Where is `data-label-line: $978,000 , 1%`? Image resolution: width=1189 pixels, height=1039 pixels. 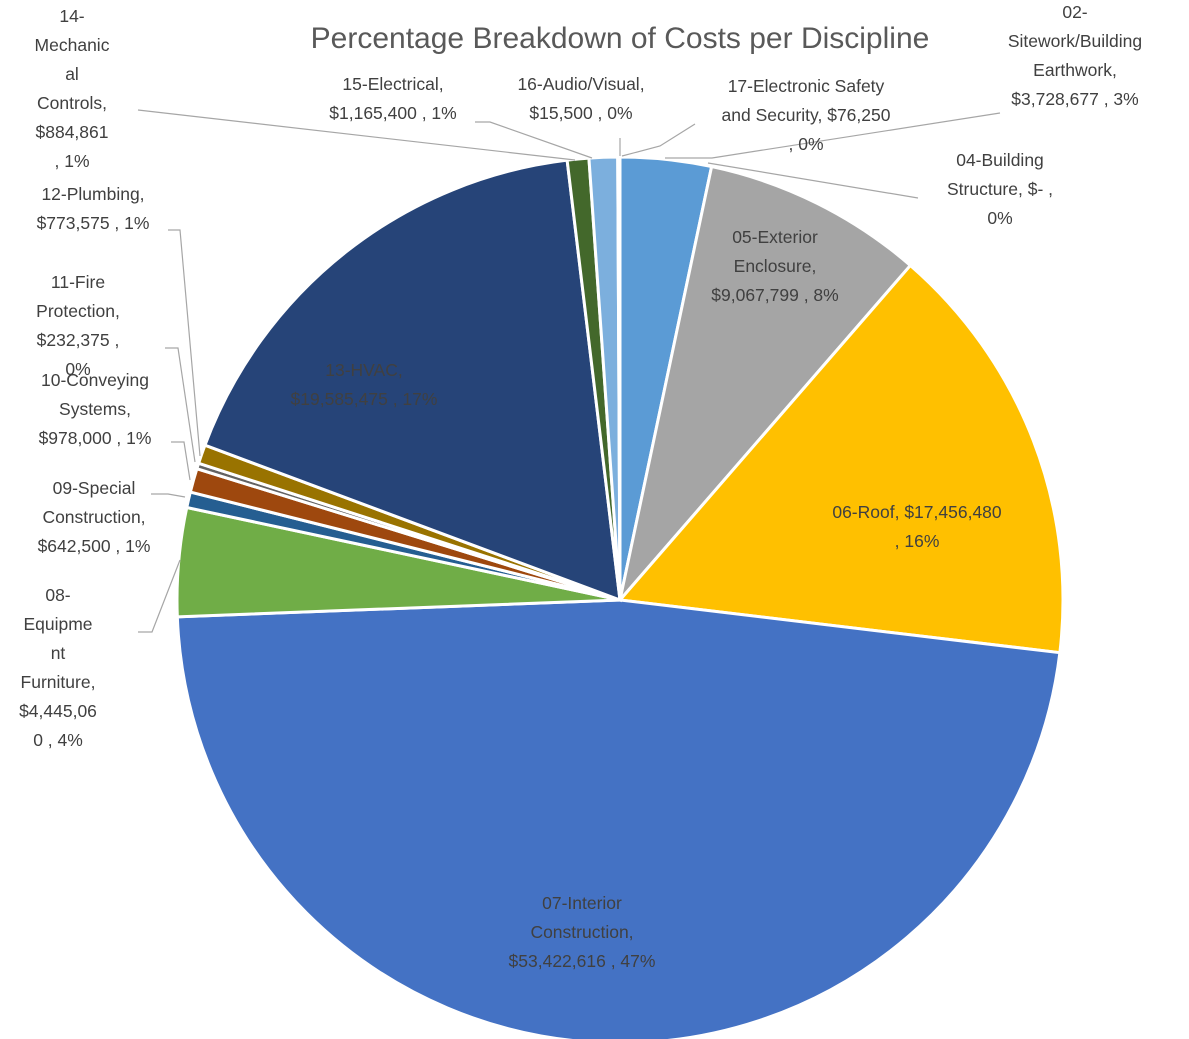
data-label-line: $978,000 , 1% is located at coordinates (95, 438).